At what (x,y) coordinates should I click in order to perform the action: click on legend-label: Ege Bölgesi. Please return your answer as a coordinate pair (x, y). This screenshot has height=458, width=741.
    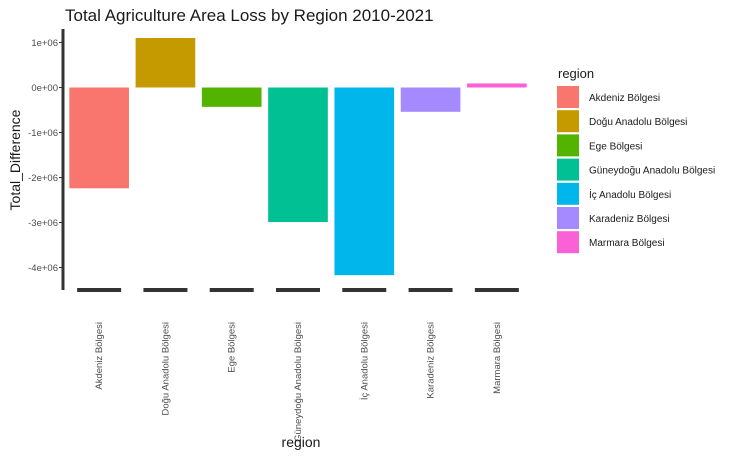
    Looking at the image, I should click on (615, 146).